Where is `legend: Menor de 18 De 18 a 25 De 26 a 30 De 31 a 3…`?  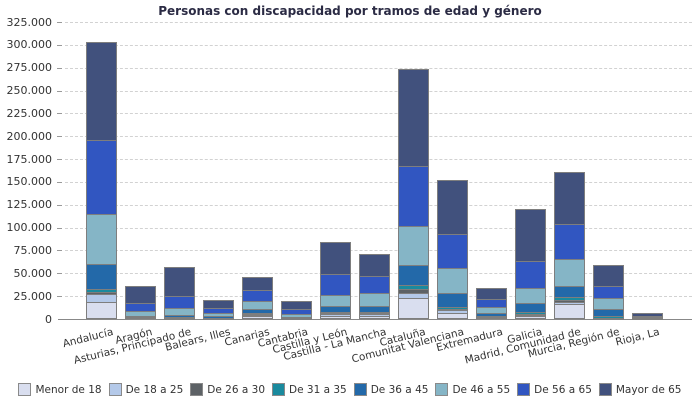 legend: Menor de 18 De 18 a 25 De 26 a 30 De 31 a 3… is located at coordinates (350, 389).